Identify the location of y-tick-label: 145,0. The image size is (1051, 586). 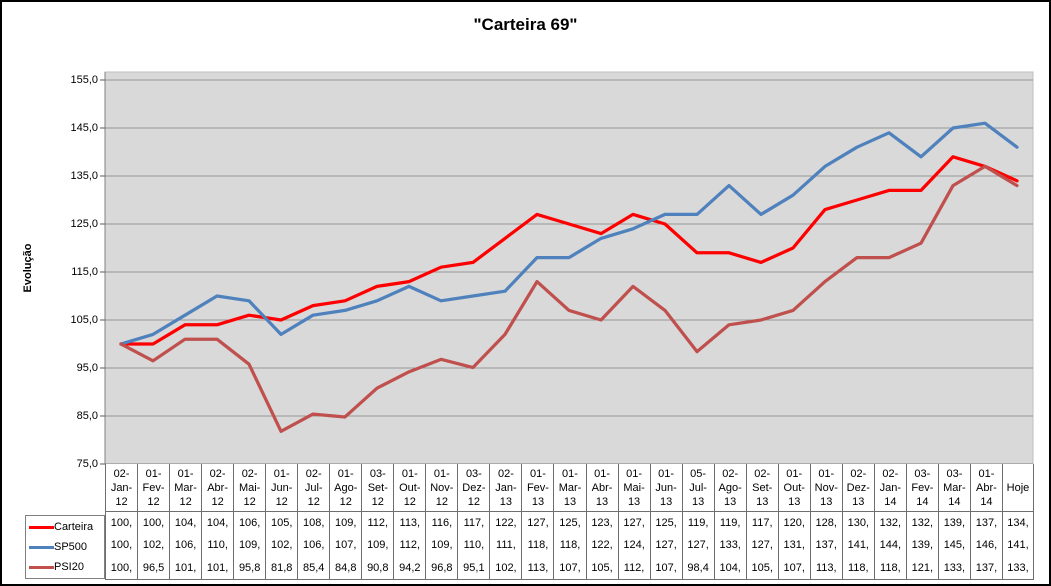
(84, 128).